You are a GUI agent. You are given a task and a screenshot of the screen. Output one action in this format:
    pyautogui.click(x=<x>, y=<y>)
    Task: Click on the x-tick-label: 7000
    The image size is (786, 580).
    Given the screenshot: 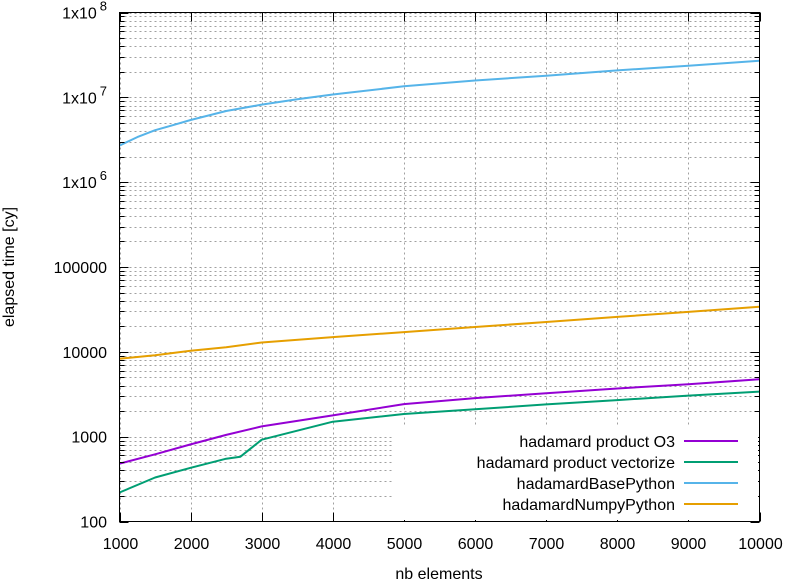 What is the action you would take?
    pyautogui.click(x=547, y=544)
    